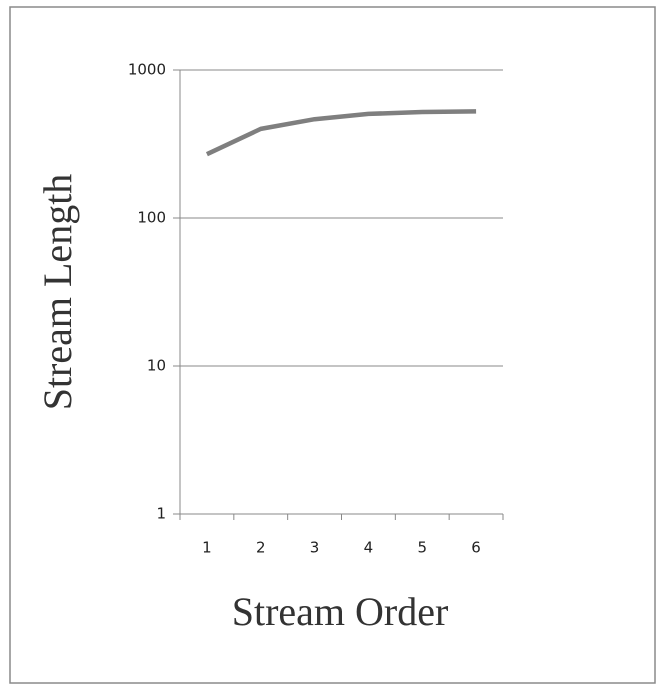  I want to click on y-tick-label: 100, so click(151, 218).